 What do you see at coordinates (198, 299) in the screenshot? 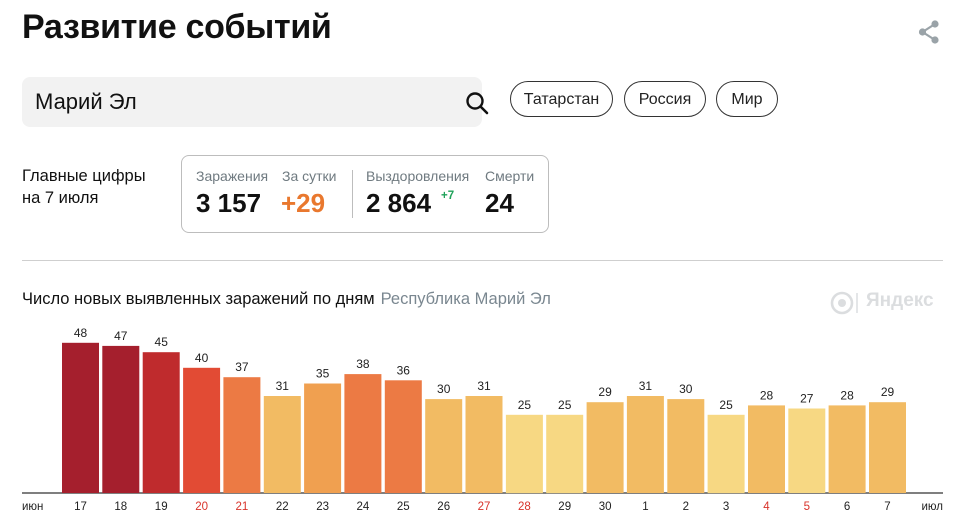
I see `chart-title-text: Число новых выявленных заражений по дням` at bounding box center [198, 299].